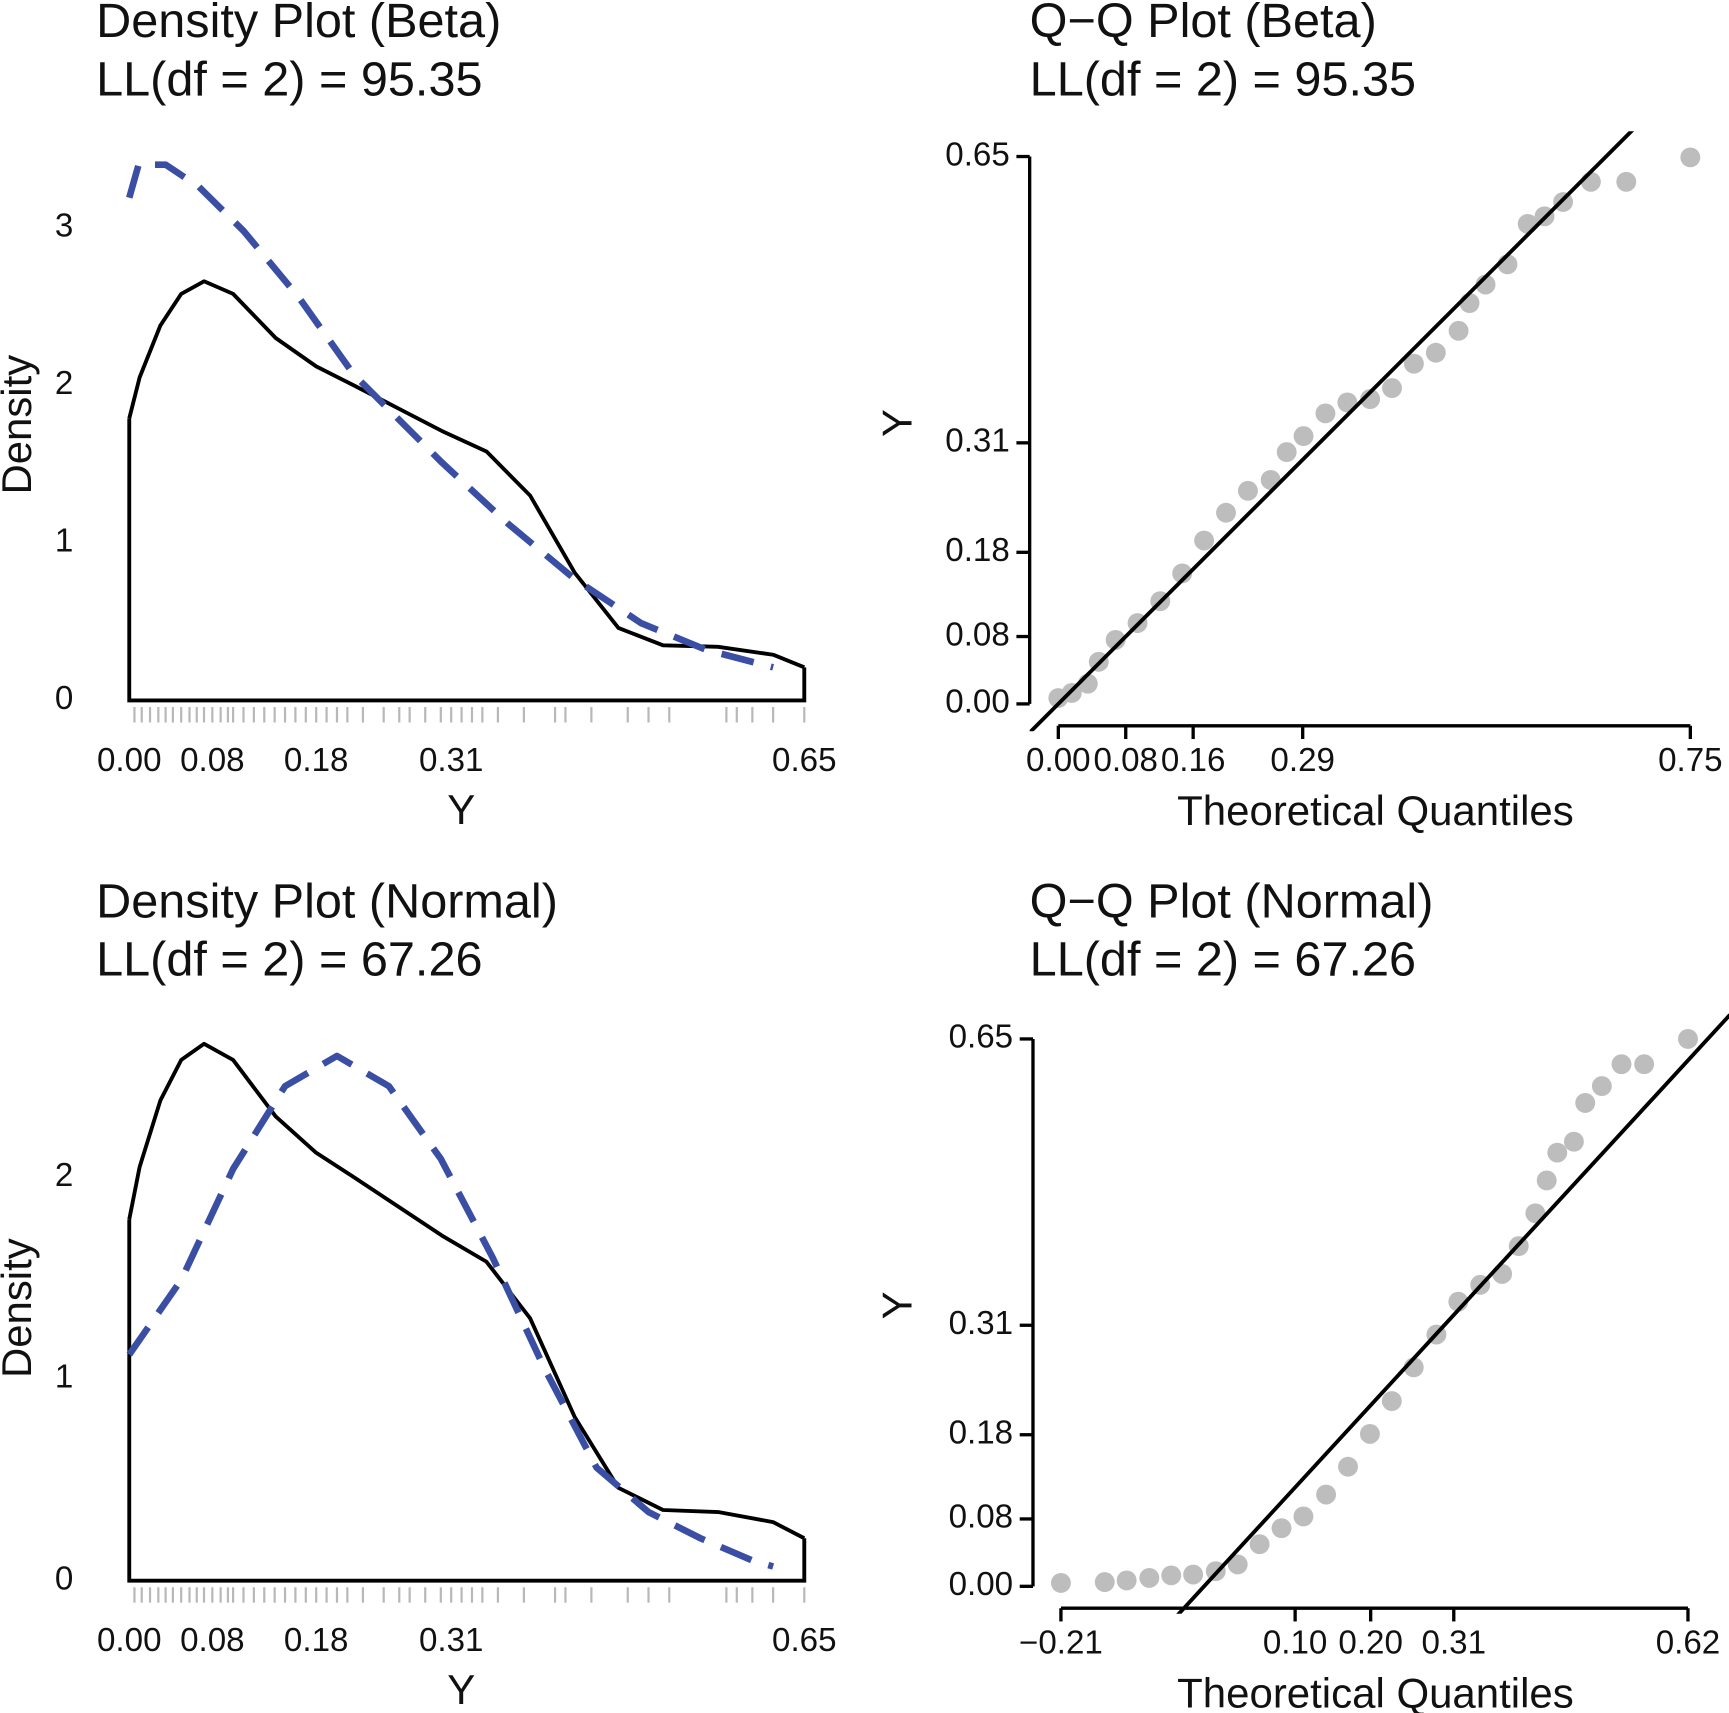 The image size is (1729, 1713). What do you see at coordinates (64, 225) in the screenshot?
I see `y-tick-label: 3` at bounding box center [64, 225].